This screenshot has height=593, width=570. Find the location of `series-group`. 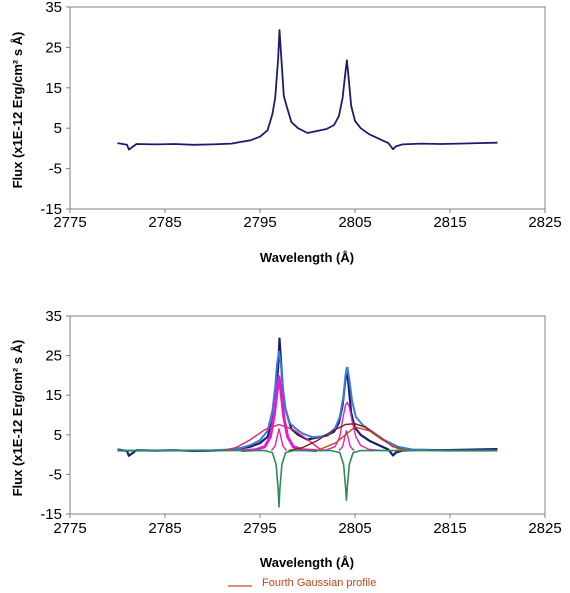

series-group is located at coordinates (307, 90).